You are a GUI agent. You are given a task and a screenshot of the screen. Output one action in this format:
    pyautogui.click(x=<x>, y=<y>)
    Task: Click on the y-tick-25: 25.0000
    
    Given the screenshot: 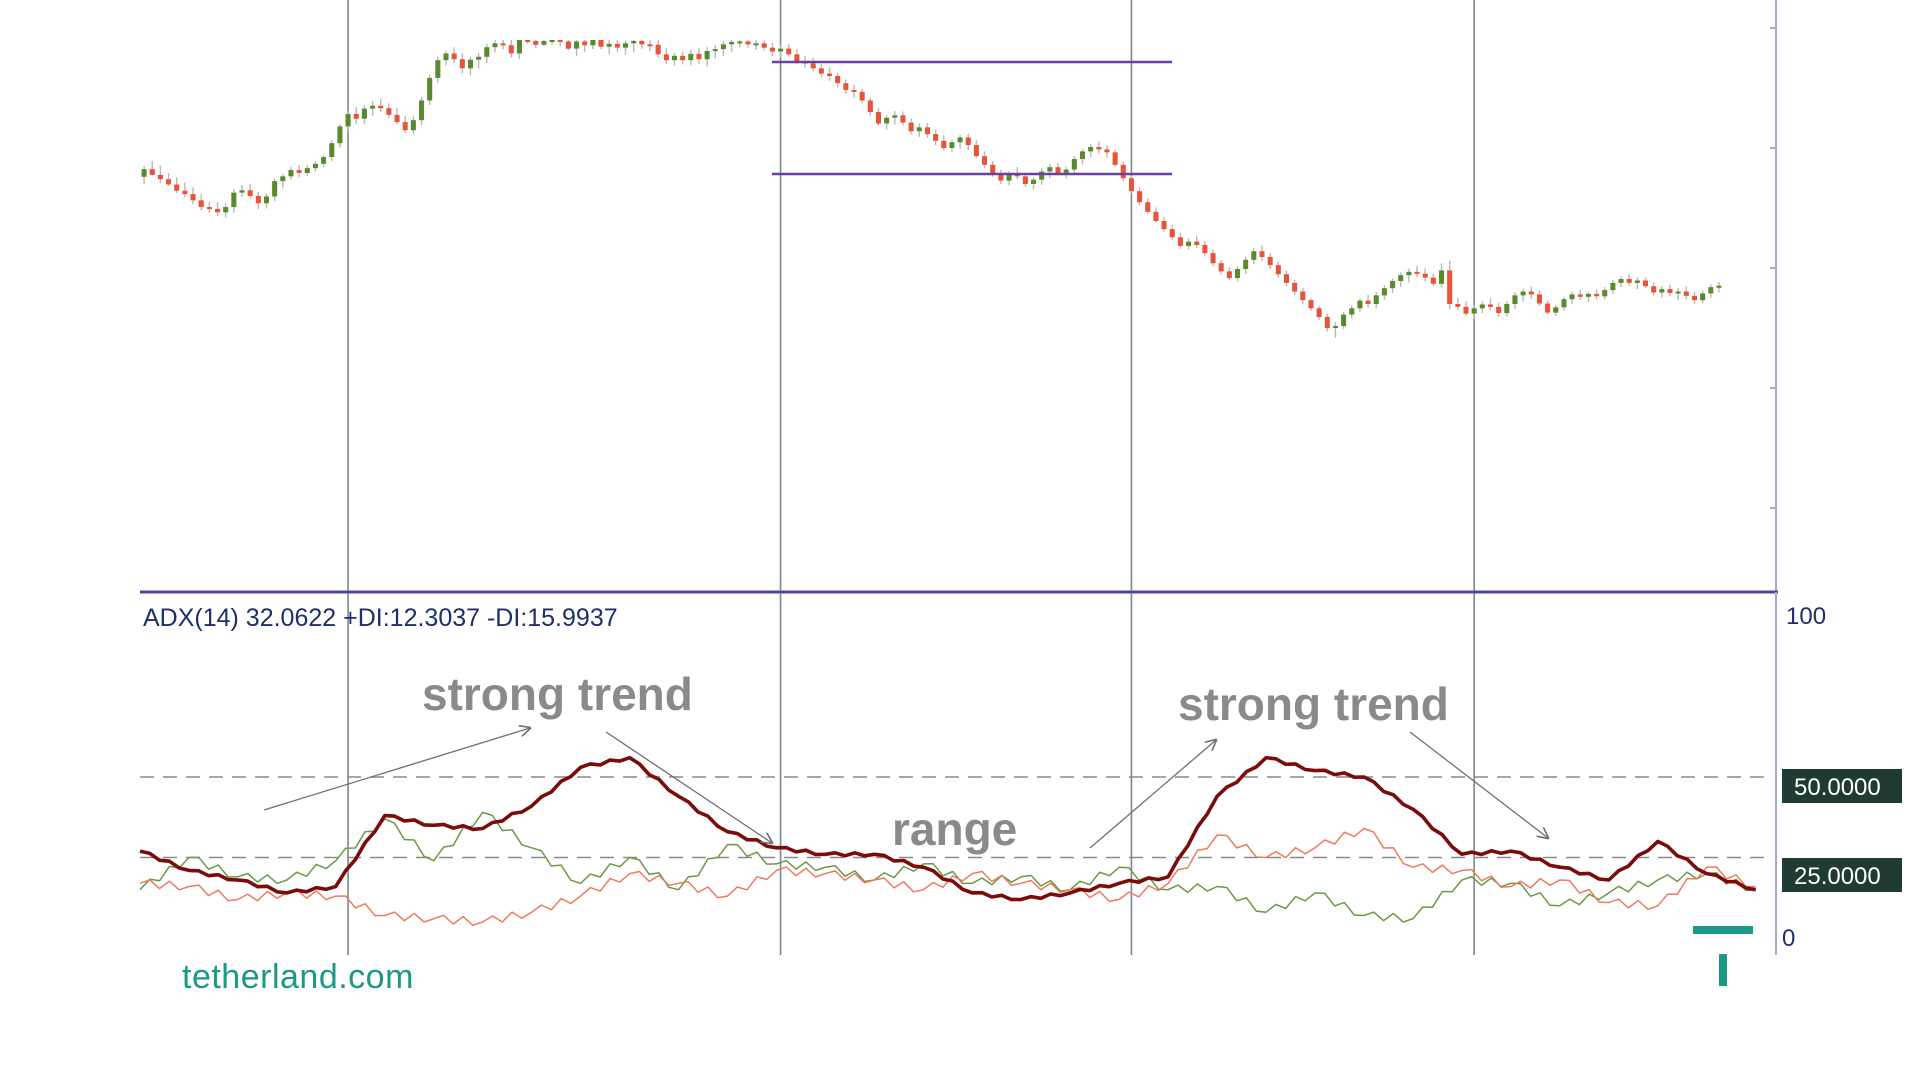 What is the action you would take?
    pyautogui.click(x=1837, y=876)
    